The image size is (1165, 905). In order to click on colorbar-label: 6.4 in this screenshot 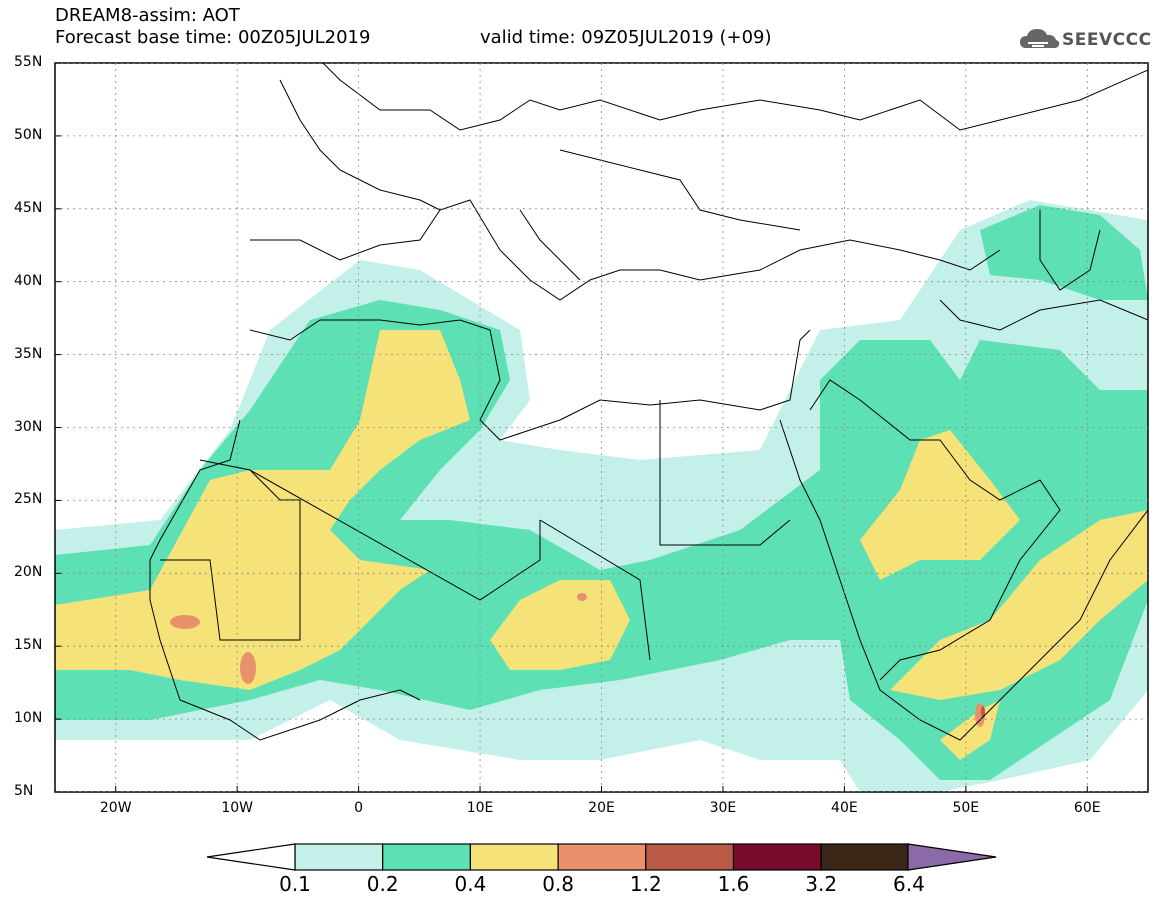, I will do `click(908, 884)`.